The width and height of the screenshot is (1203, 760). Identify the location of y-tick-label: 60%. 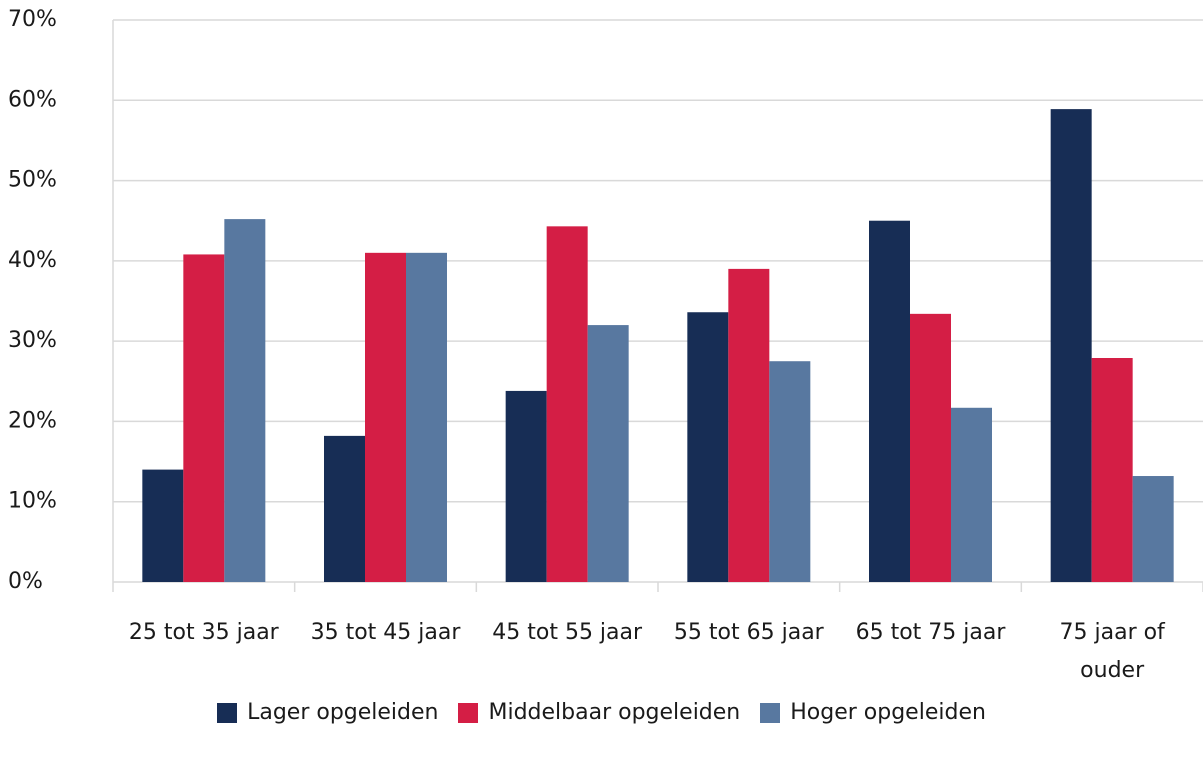
(32, 99).